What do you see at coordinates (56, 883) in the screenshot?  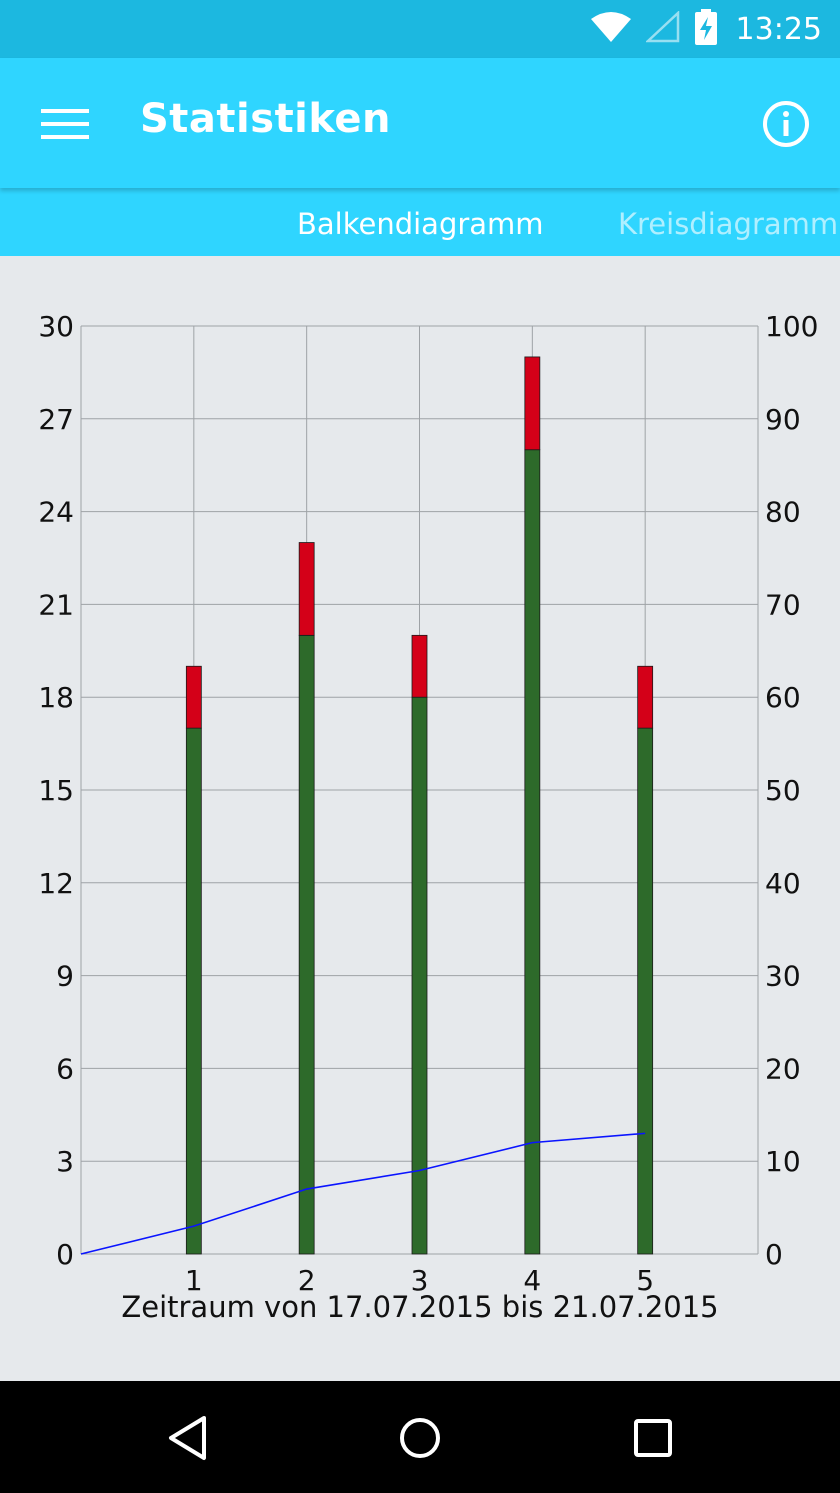 I see `y-tick-label: 12` at bounding box center [56, 883].